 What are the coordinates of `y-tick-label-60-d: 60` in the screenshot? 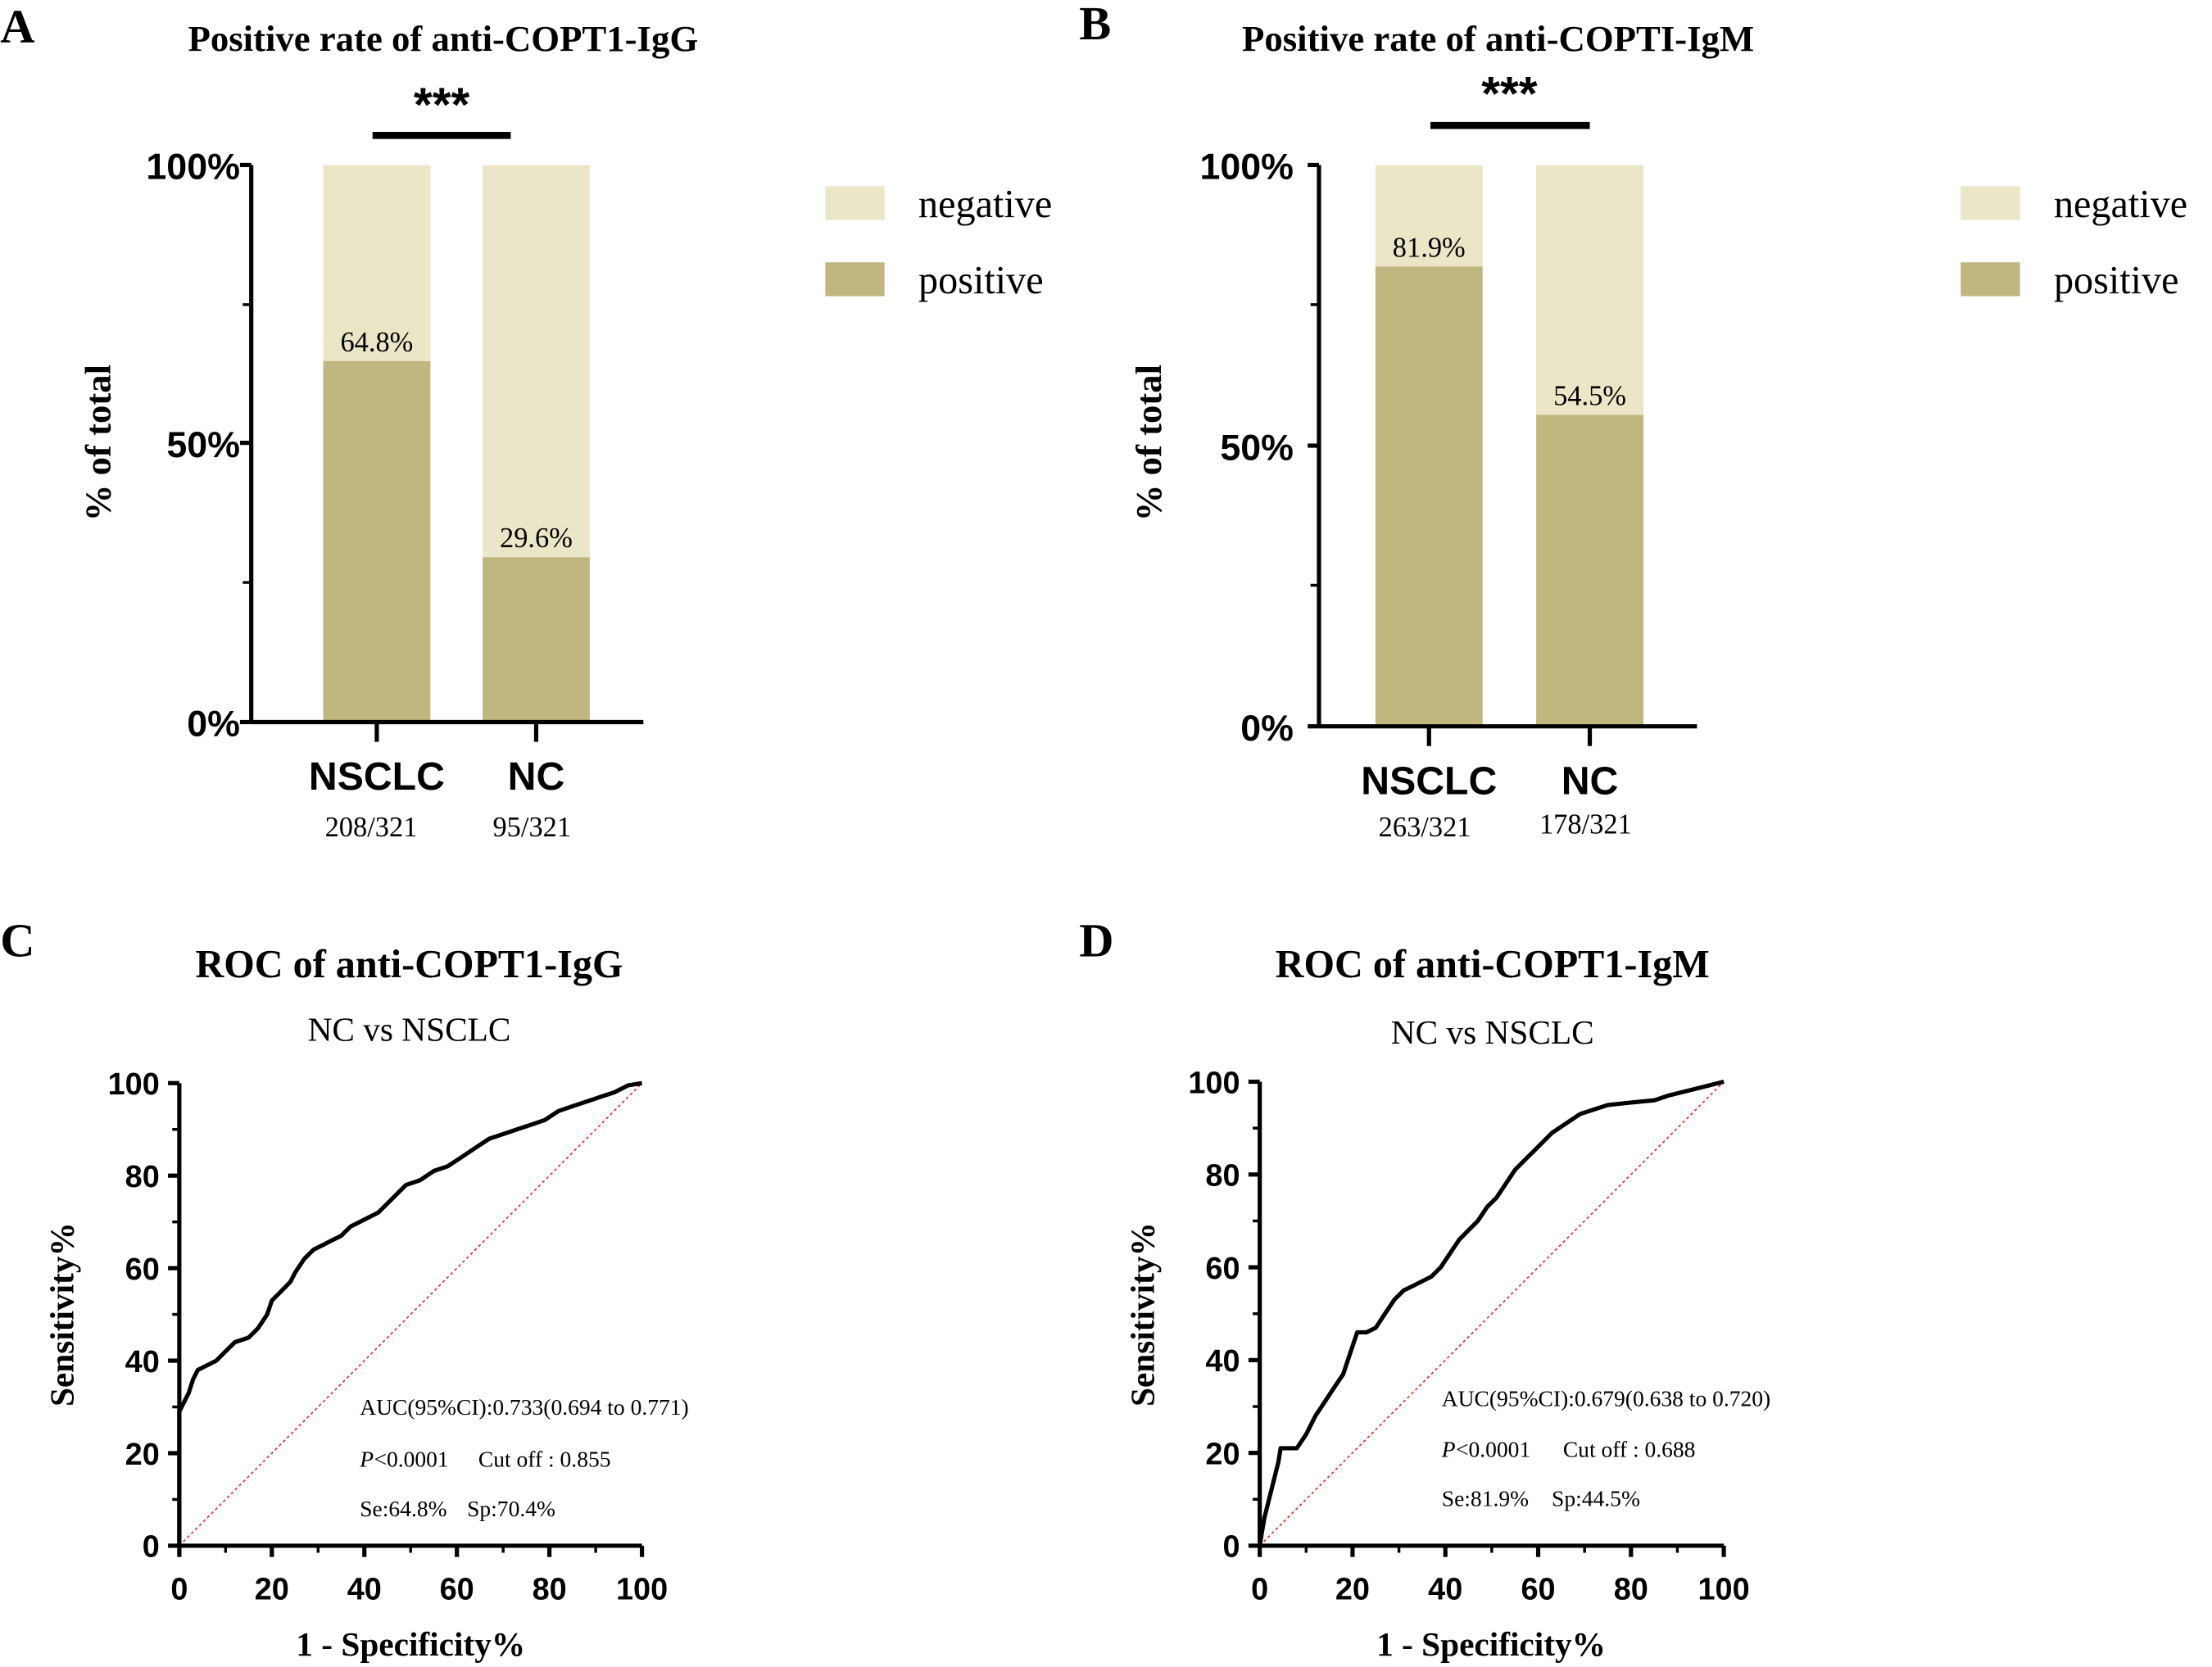 It's located at (1222, 1269).